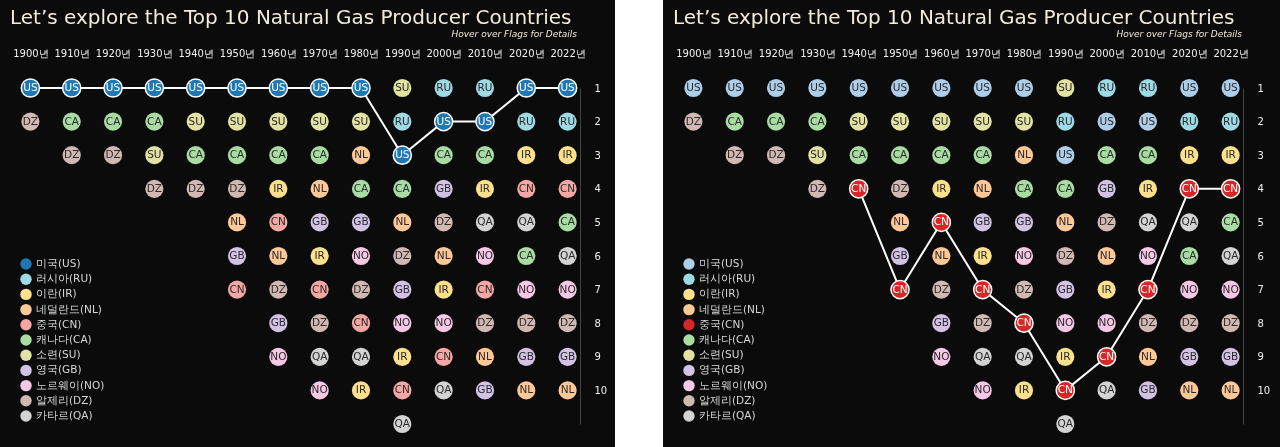 The image size is (1280, 447). Describe the element at coordinates (1066, 53) in the screenshot. I see `x-tick-label: 1990년` at that location.